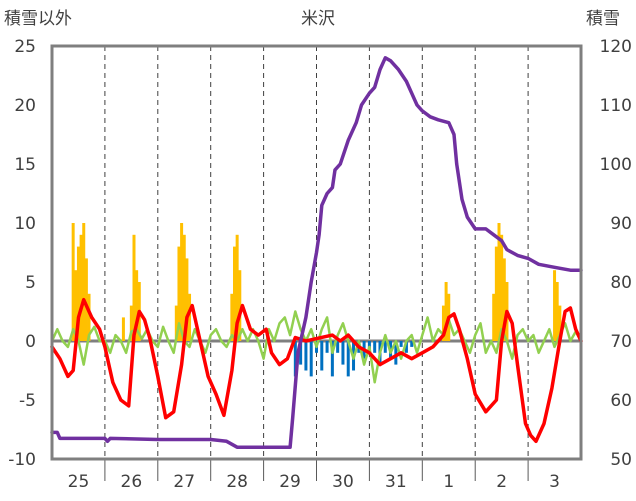 The image size is (636, 501). I want to click on left-axis-title: 積雪以外, so click(38, 19).